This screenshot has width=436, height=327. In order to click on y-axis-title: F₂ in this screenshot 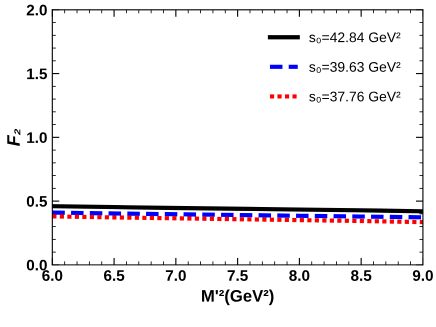, I will do `click(13, 137)`.